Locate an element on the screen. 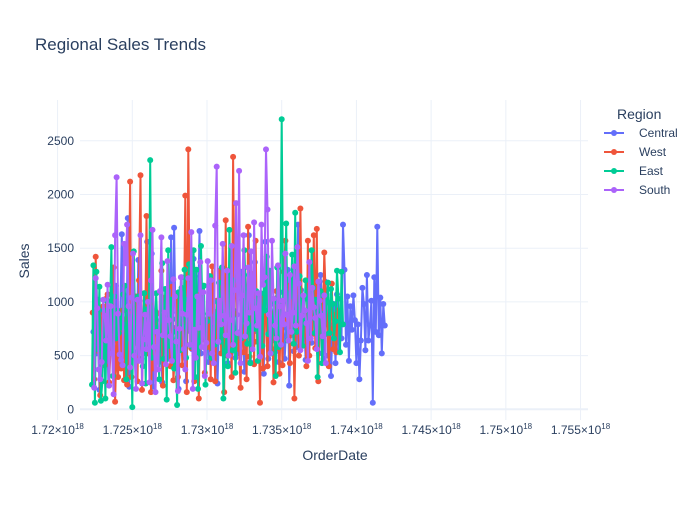  legend-item-west: West is located at coordinates (635, 152).